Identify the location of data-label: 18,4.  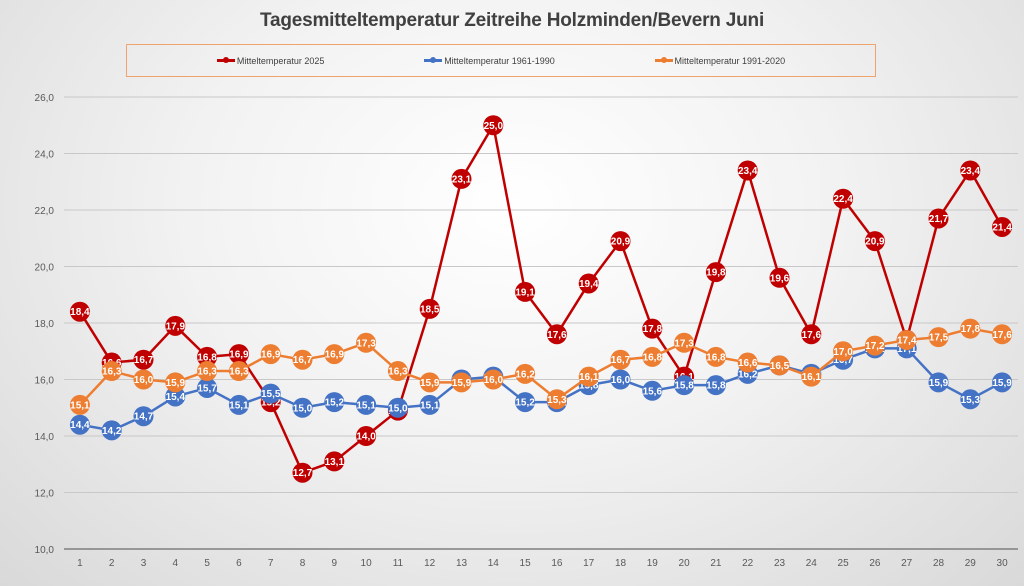
(80, 312).